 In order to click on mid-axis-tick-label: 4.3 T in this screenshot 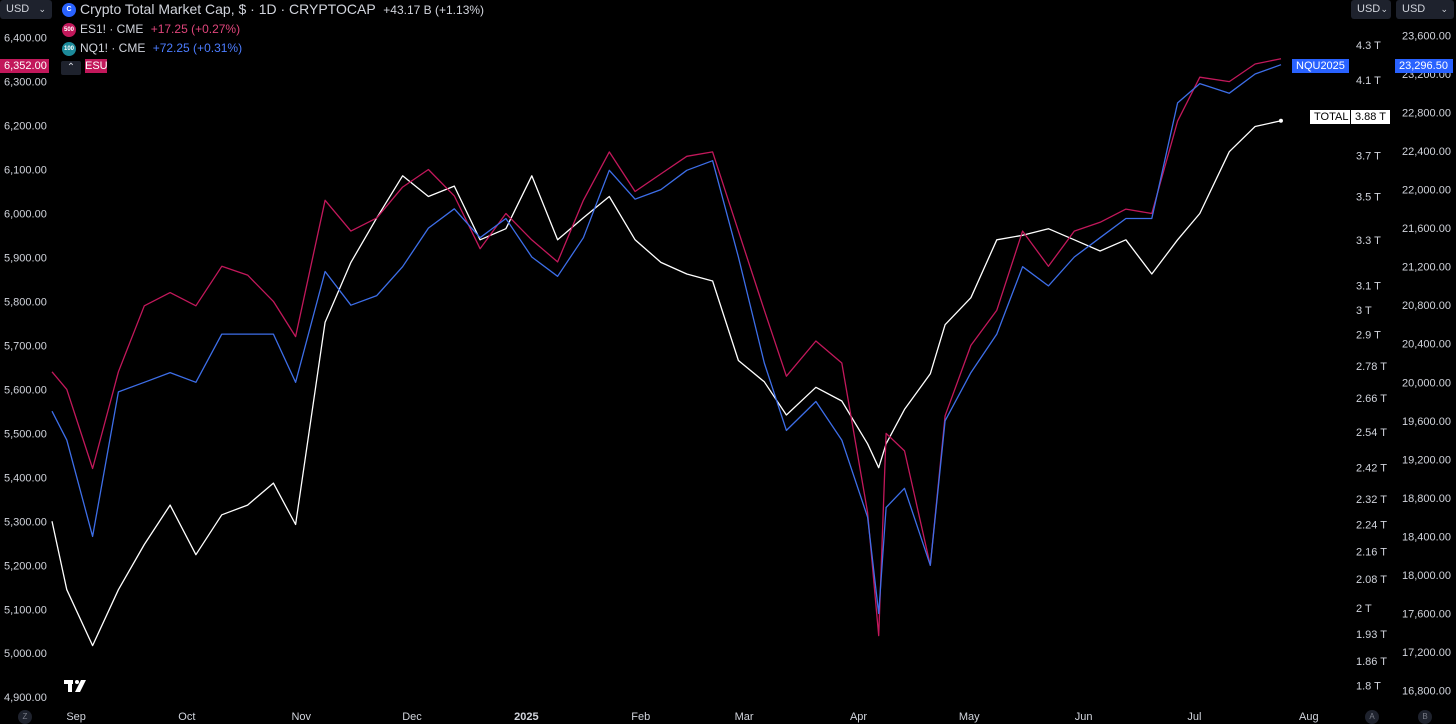, I will do `click(1368, 46)`.